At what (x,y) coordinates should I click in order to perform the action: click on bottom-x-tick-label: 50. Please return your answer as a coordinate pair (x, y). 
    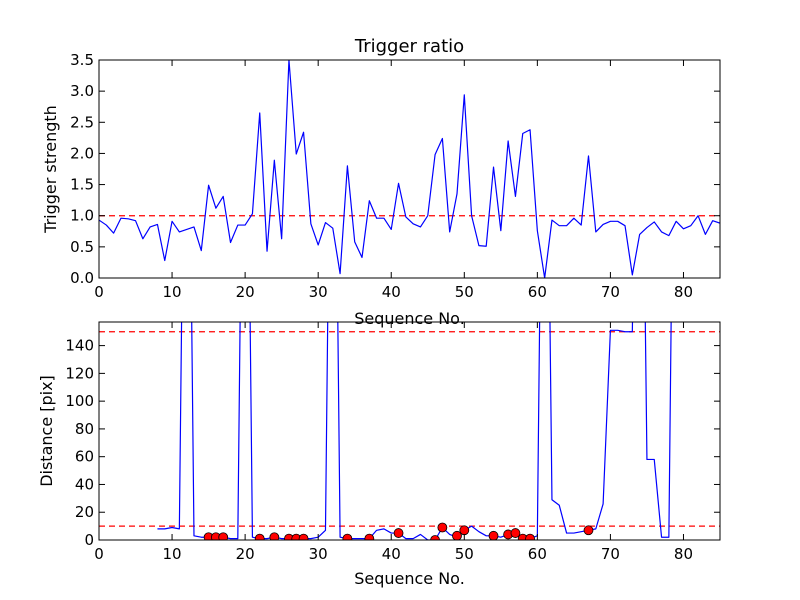
    Looking at the image, I should click on (464, 554).